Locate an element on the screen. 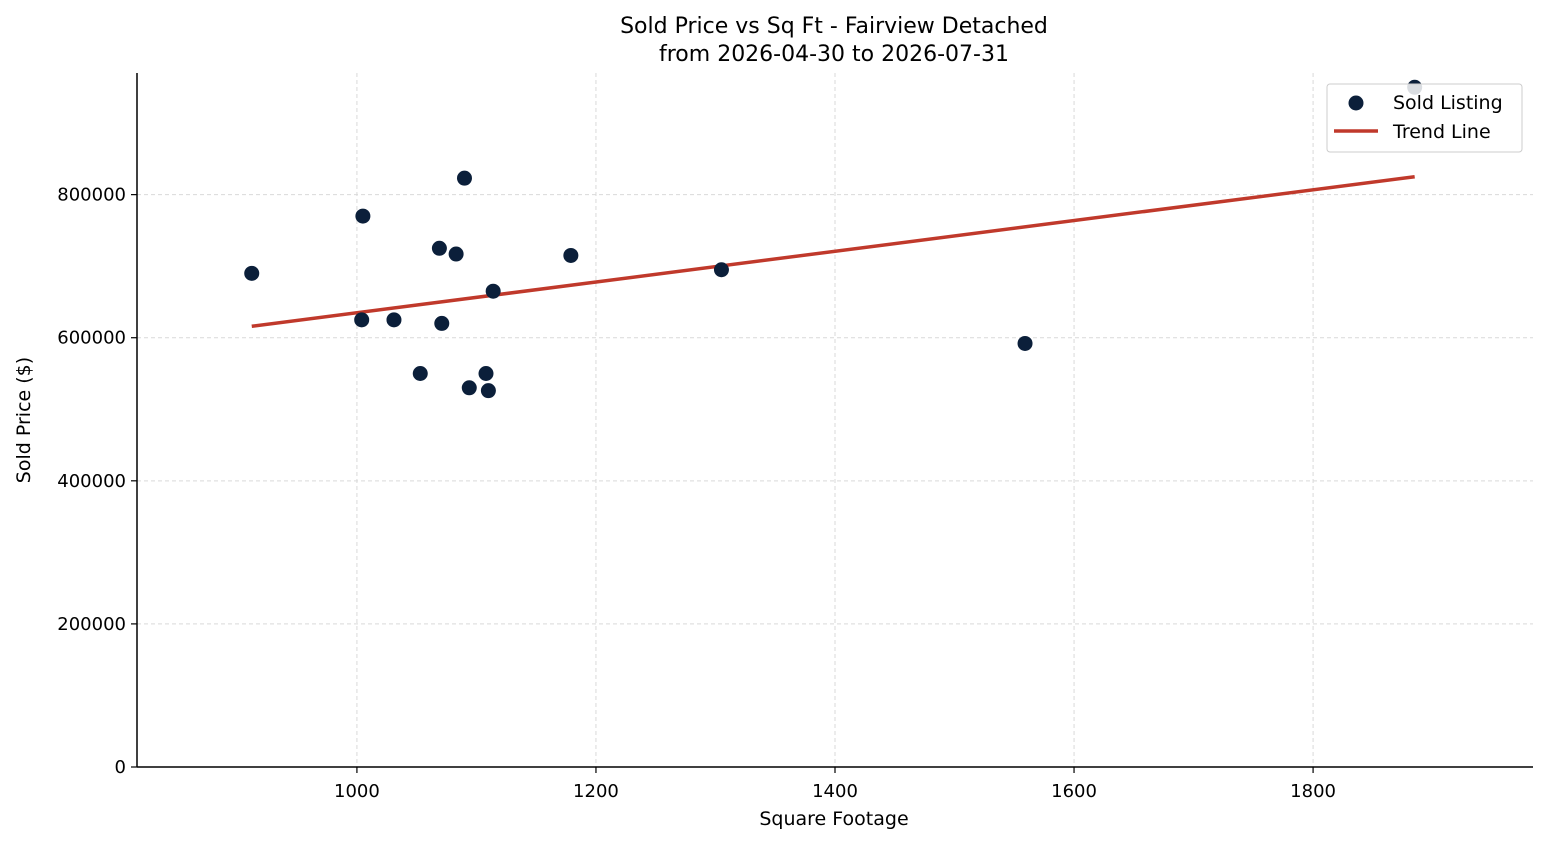  legend: Sold Listing Trend Line is located at coordinates (1424, 118).